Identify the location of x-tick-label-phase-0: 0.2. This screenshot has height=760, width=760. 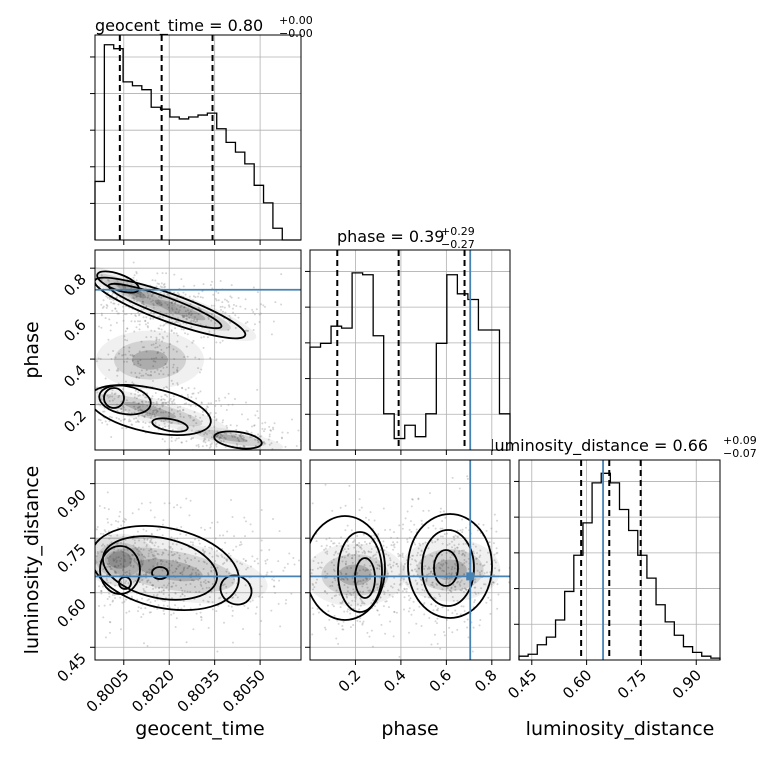
(350, 681).